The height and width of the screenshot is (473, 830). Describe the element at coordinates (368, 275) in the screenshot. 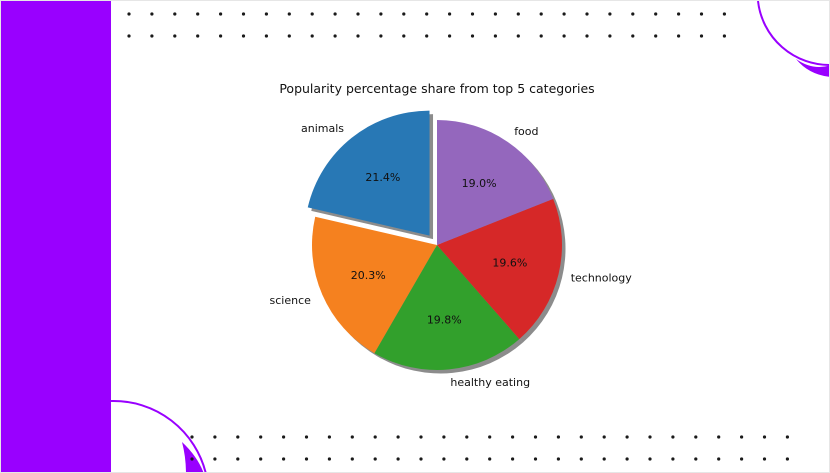

I see `pie-value-label: 20.3%` at that location.